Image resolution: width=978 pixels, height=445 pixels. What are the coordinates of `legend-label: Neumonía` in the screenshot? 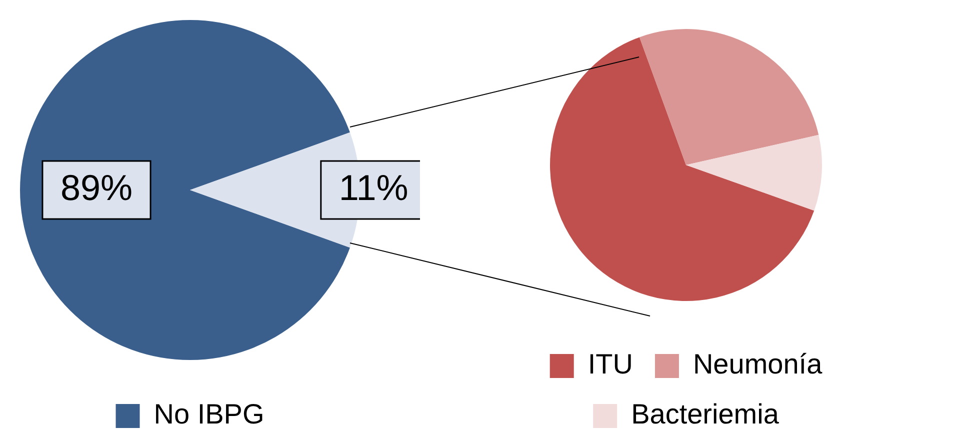 It's located at (757, 364).